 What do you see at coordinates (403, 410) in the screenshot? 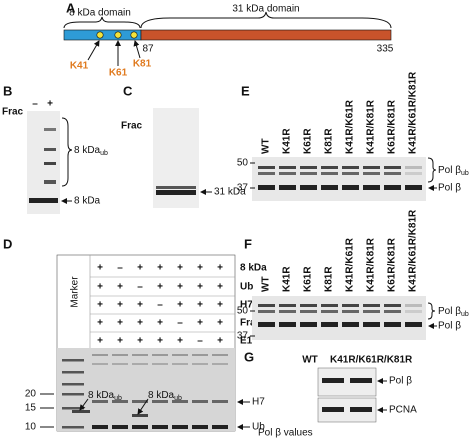
I see `band-label: PCNA` at bounding box center [403, 410].